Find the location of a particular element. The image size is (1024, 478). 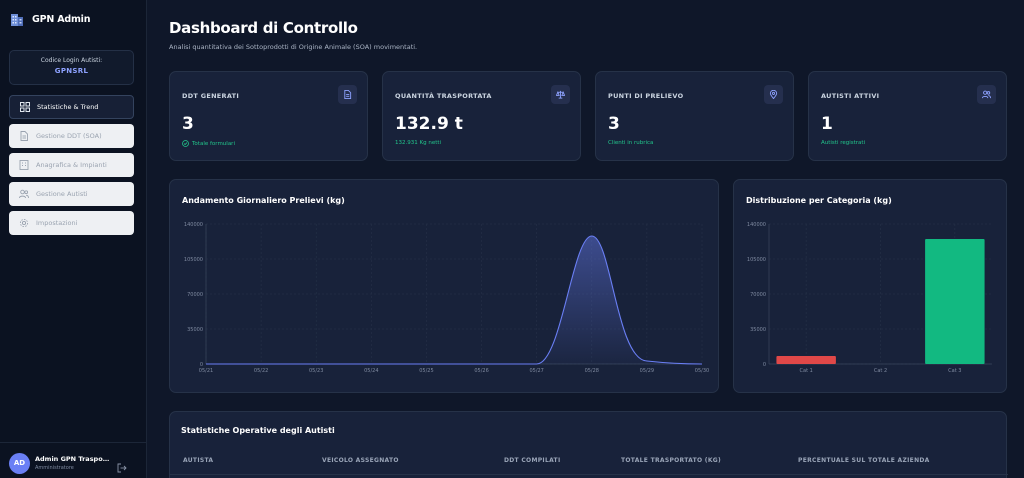

chart-title: Distribuzione per Categoria (kg) is located at coordinates (819, 200).